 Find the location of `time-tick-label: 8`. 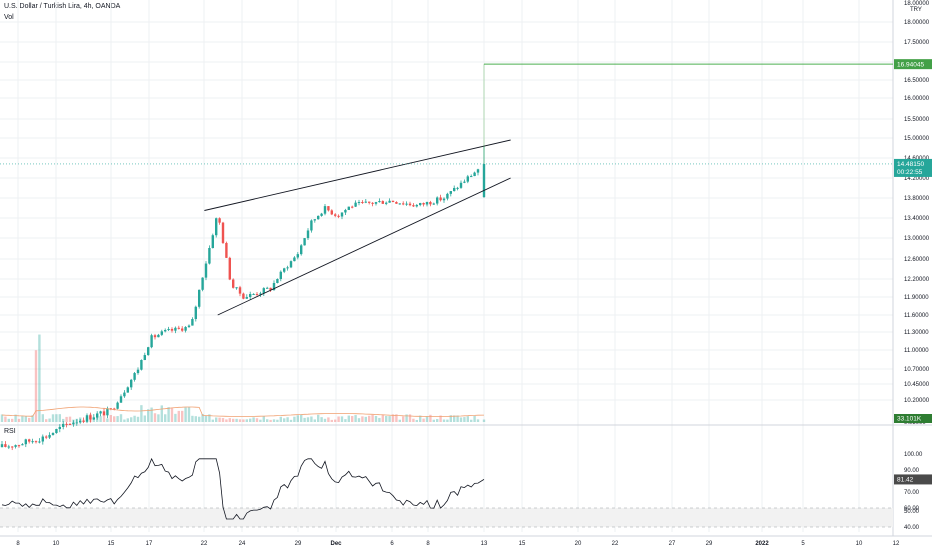

time-tick-label: 8 is located at coordinates (428, 544).